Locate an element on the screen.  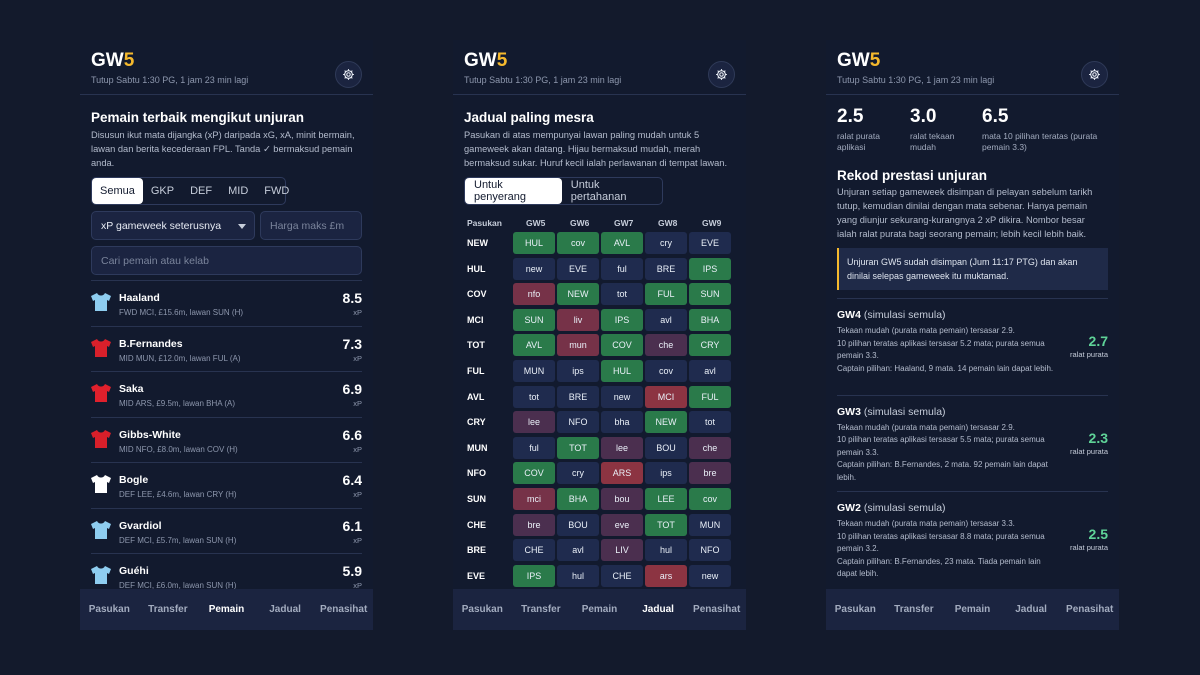
sort-select: xP gameweek seterusnya is located at coordinates (173, 225).